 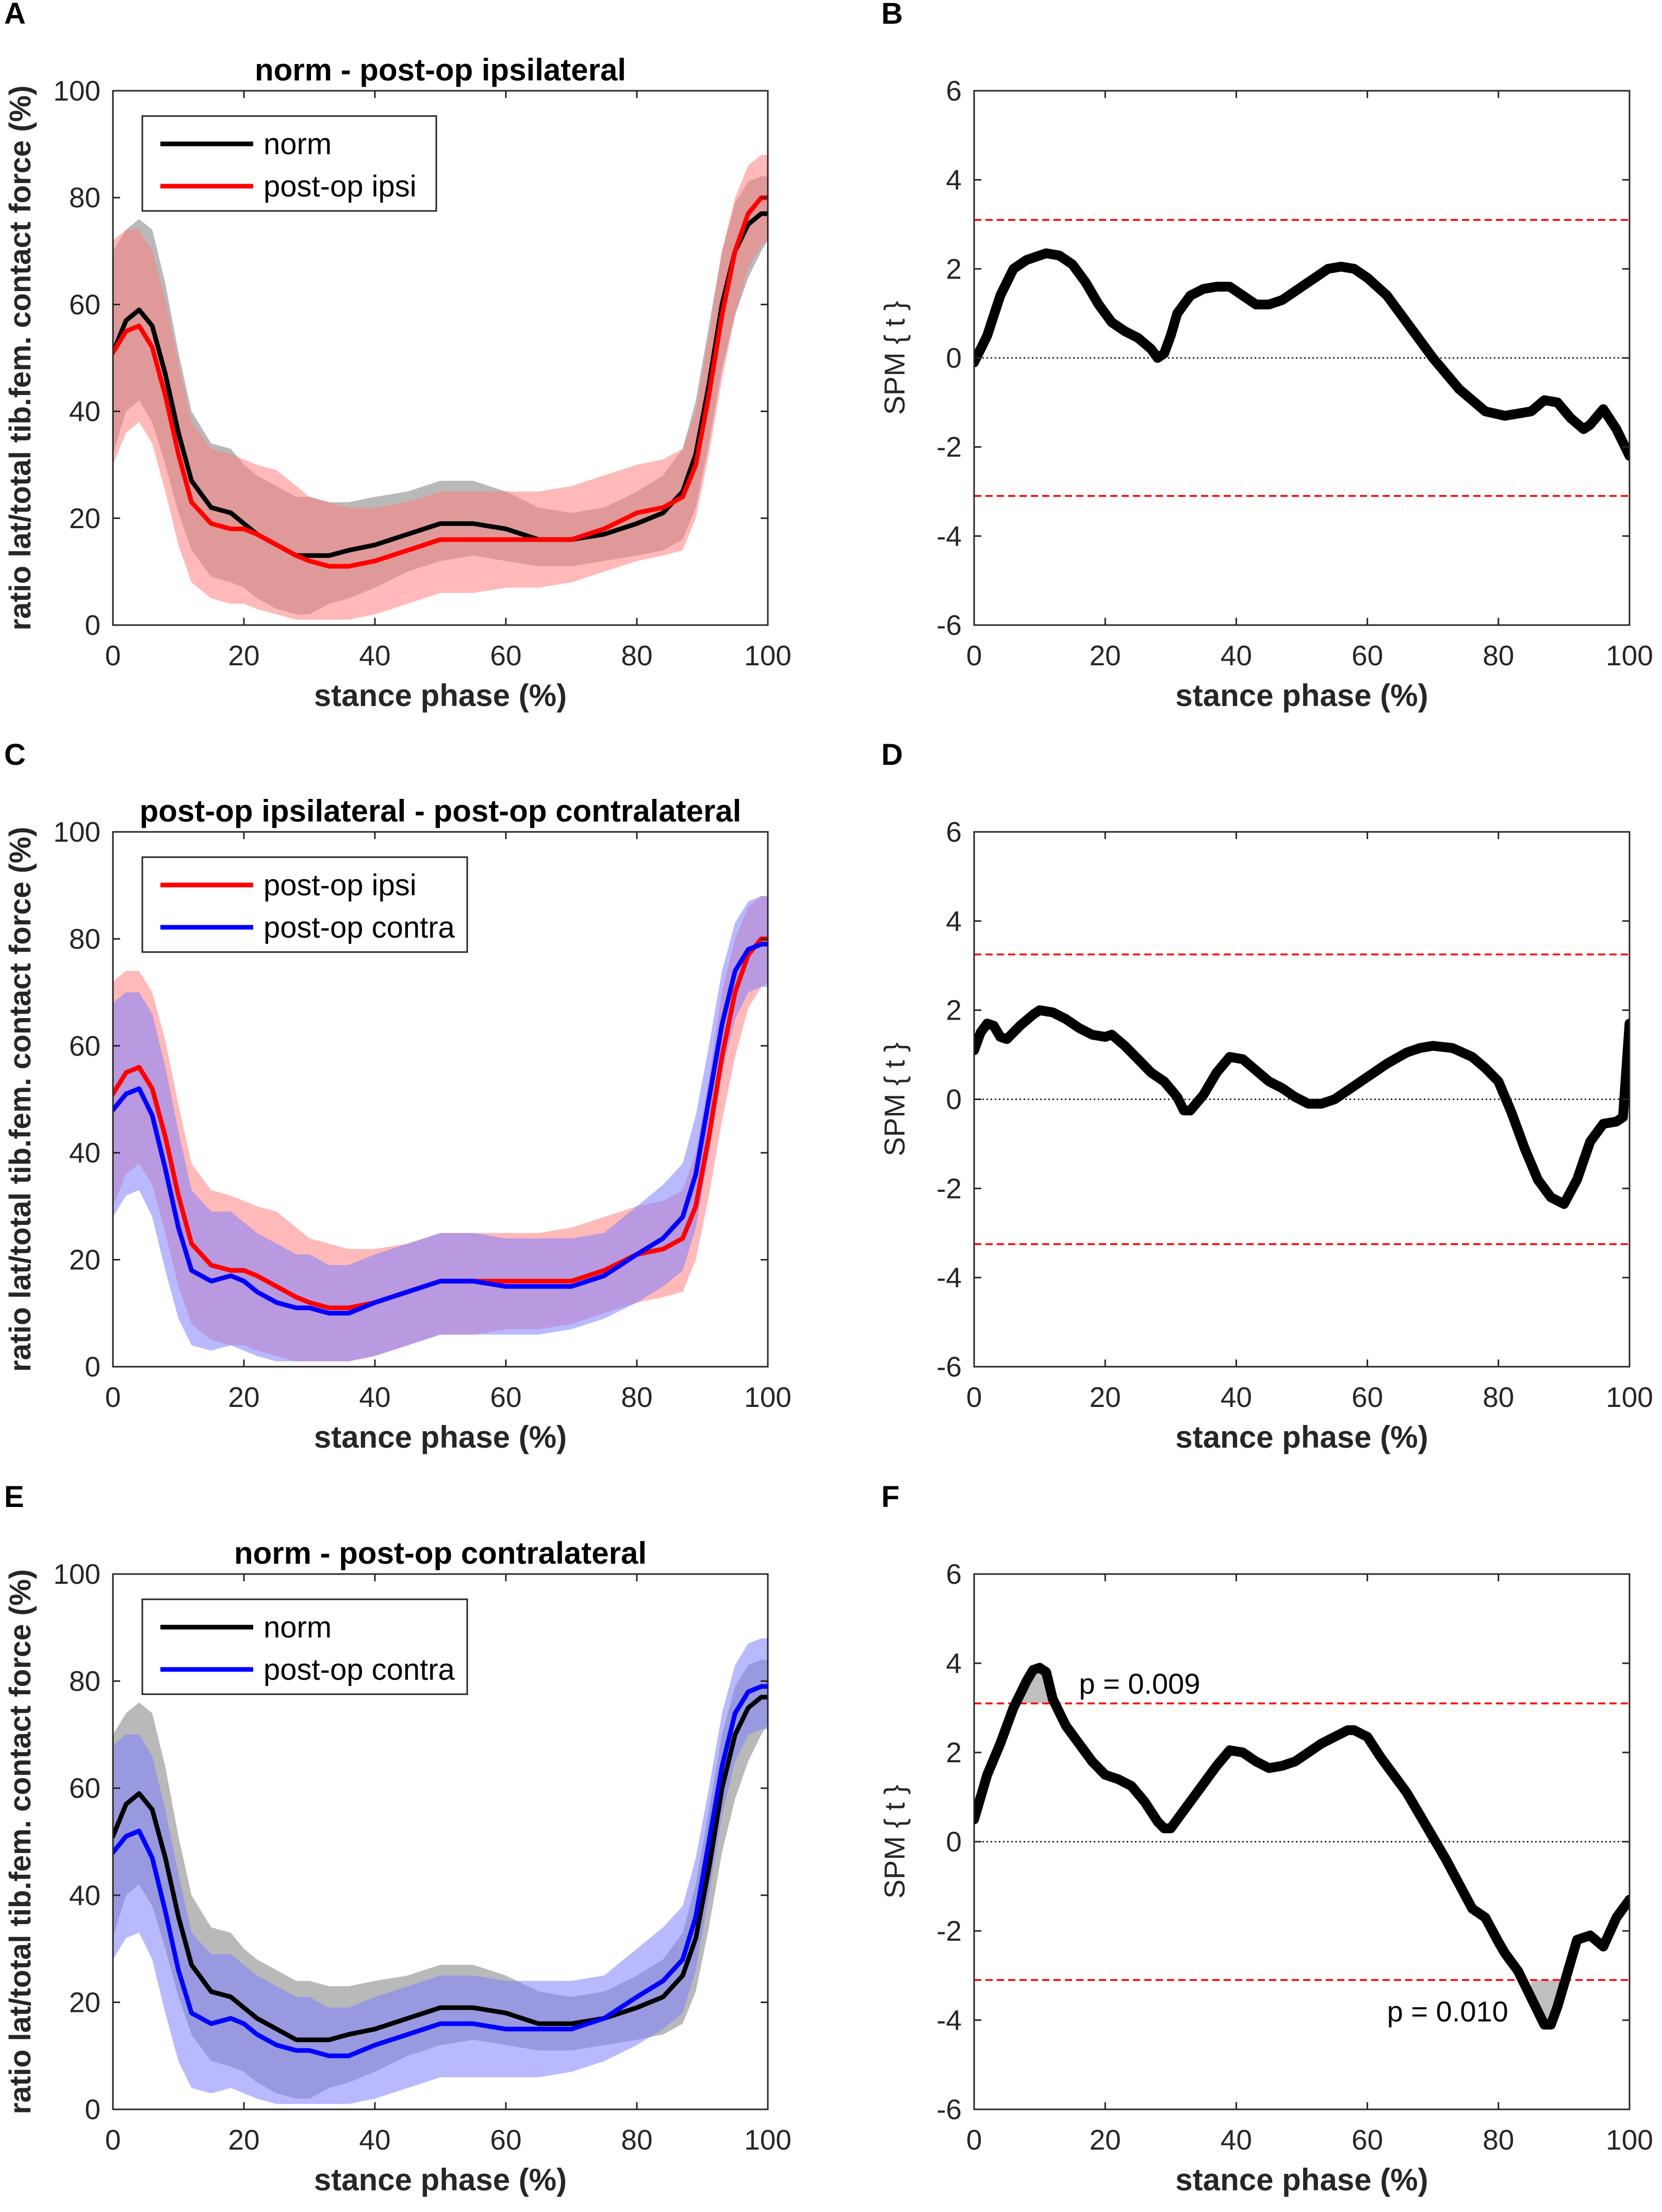 I want to click on legend-label: post-op contra, so click(x=359, y=1669).